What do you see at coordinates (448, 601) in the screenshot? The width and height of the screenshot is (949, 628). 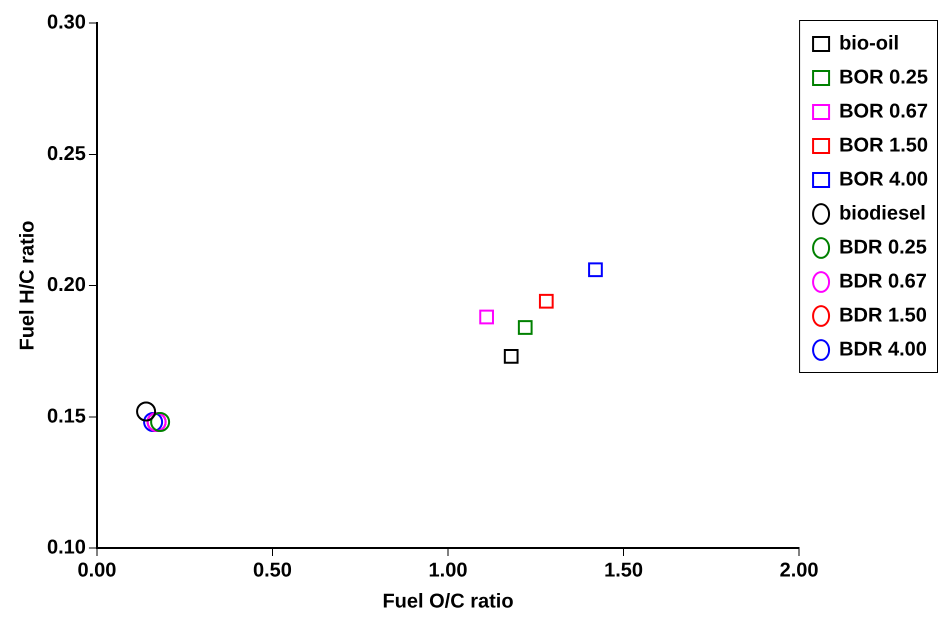 I see `x-axis-title: Fuel O/C ratio` at bounding box center [448, 601].